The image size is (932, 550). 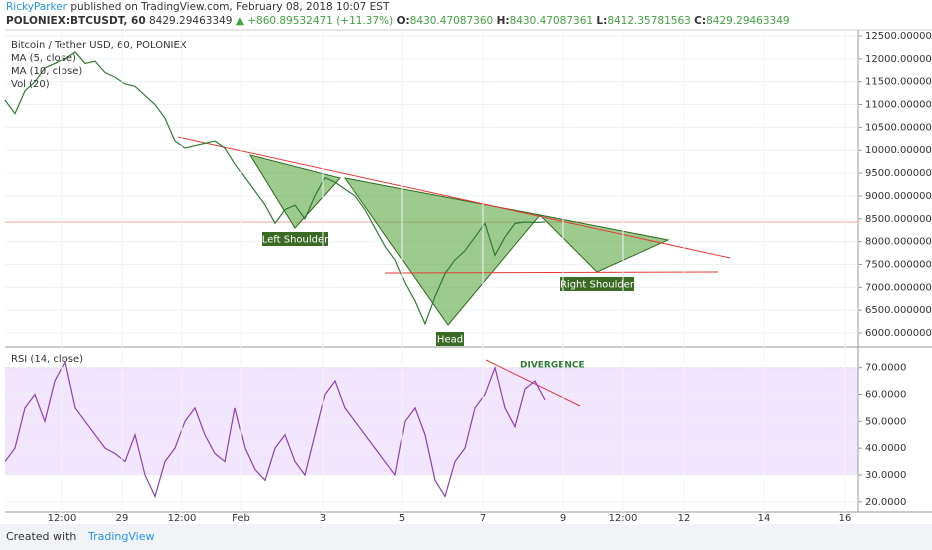 I want to click on price-line, so click(x=275, y=429).